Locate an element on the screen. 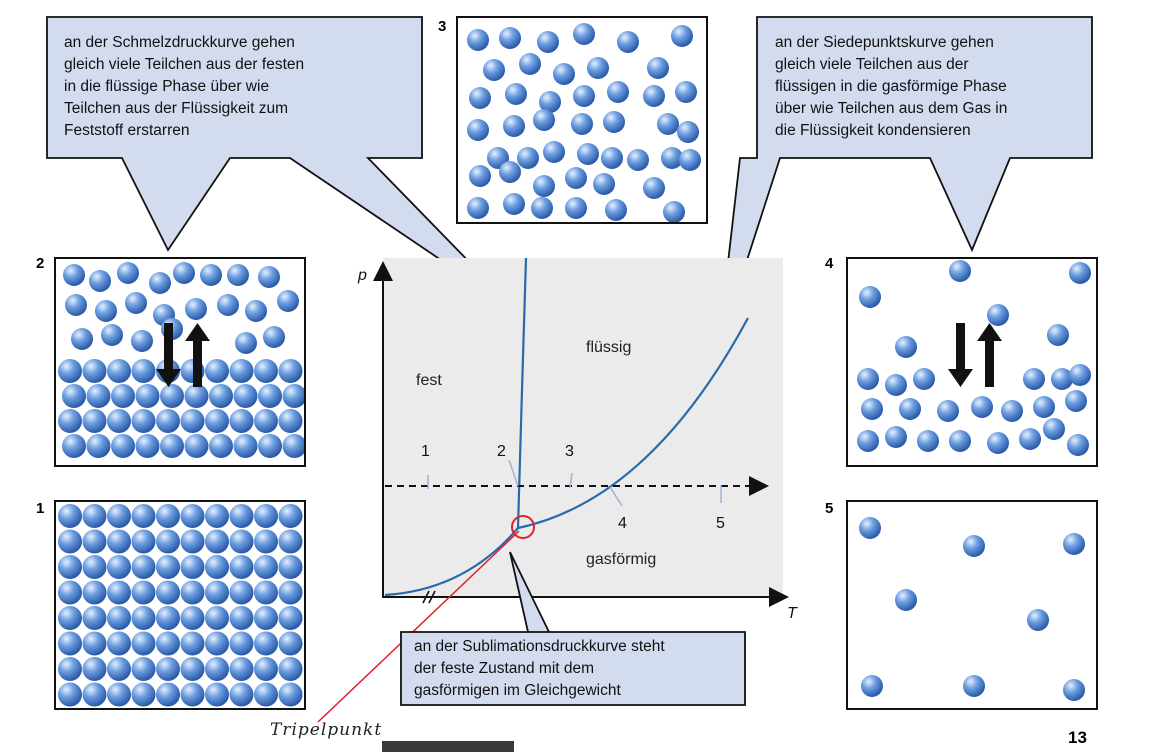  pressure-axis-label: p is located at coordinates (362, 275).